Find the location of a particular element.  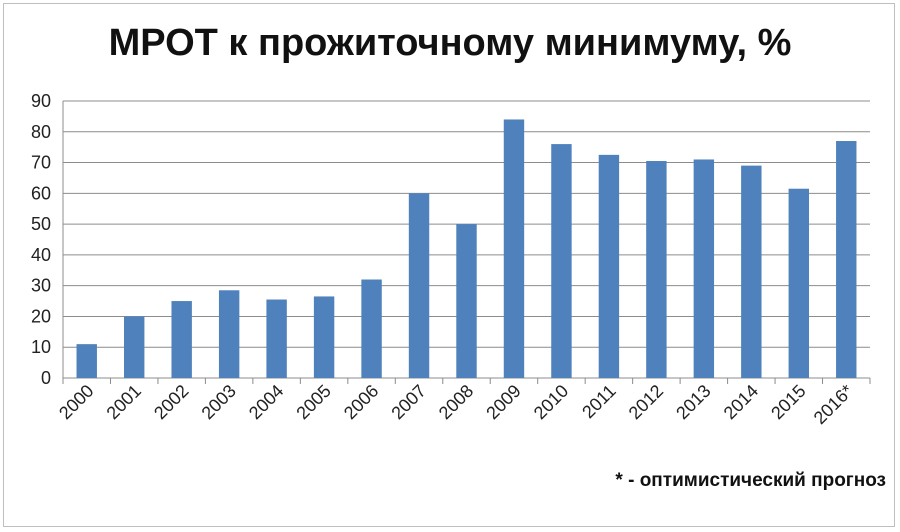

y-tick-label: 20 is located at coordinates (41, 316).